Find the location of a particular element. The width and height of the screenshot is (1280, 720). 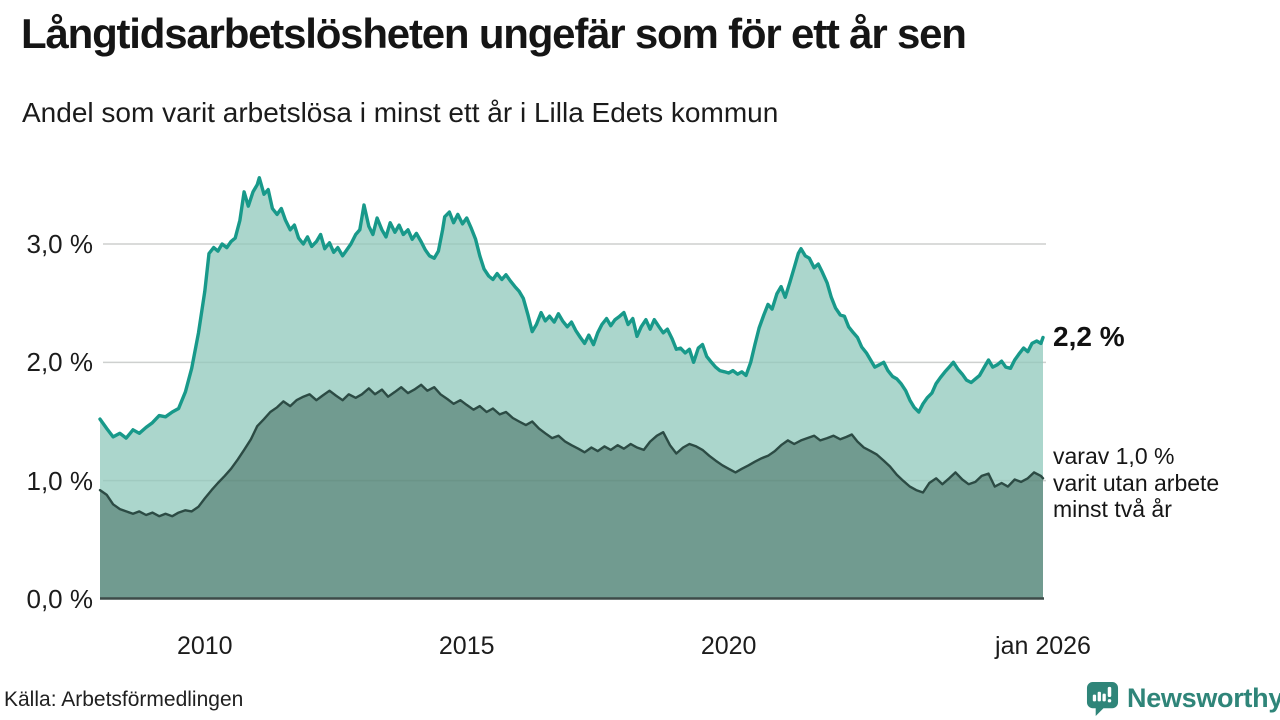

newsworthy-bubble-chart-icon is located at coordinates (1102, 699).